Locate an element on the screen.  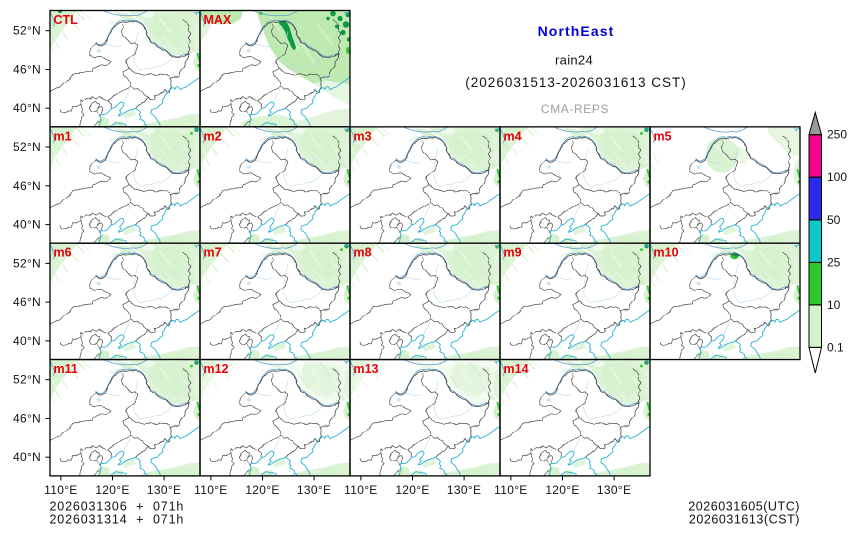
svg-text: 2026031314 + 071h is located at coordinates (117, 520).